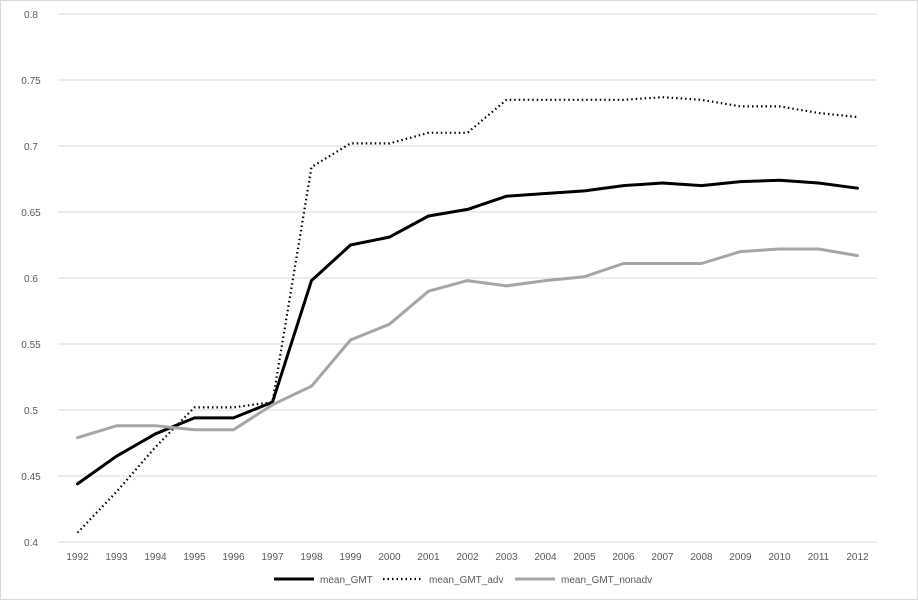  Describe the element at coordinates (31, 543) in the screenshot. I see `y-tick-label: 0.4` at that location.